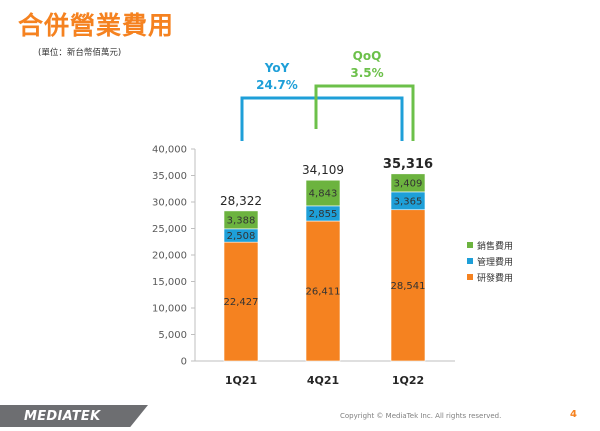 The width and height of the screenshot is (600, 431). I want to click on data-label: 3,409, so click(408, 183).